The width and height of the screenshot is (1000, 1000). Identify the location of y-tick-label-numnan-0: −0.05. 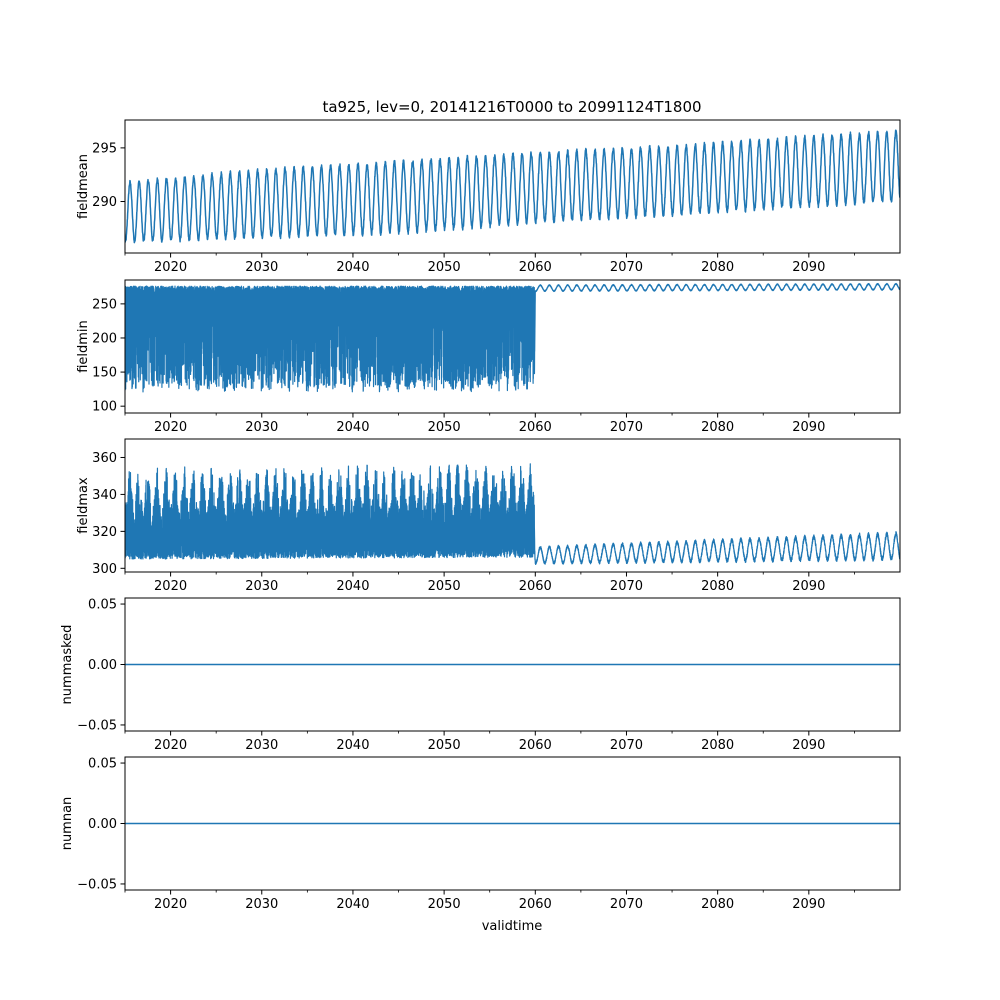
(97, 884).